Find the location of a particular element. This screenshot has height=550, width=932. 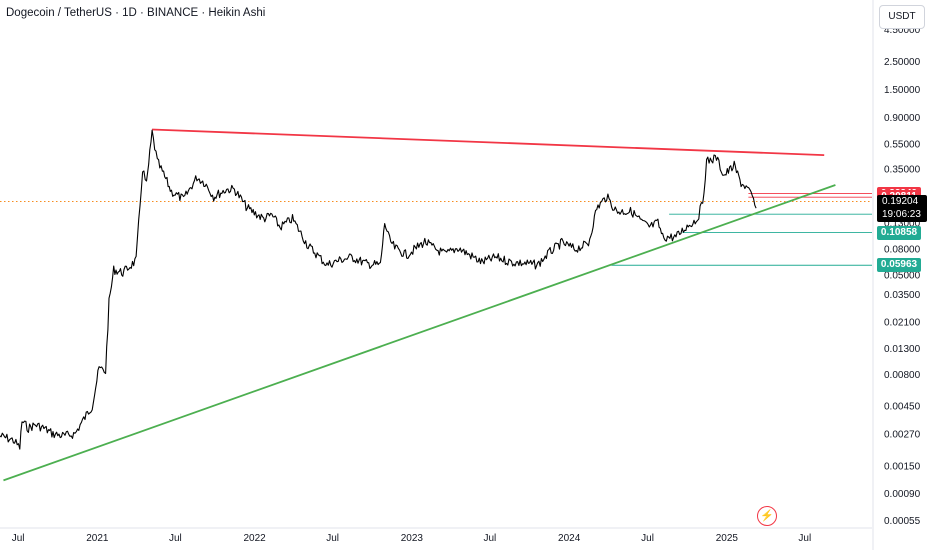

y-tick-label: 2.50000 is located at coordinates (902, 62).